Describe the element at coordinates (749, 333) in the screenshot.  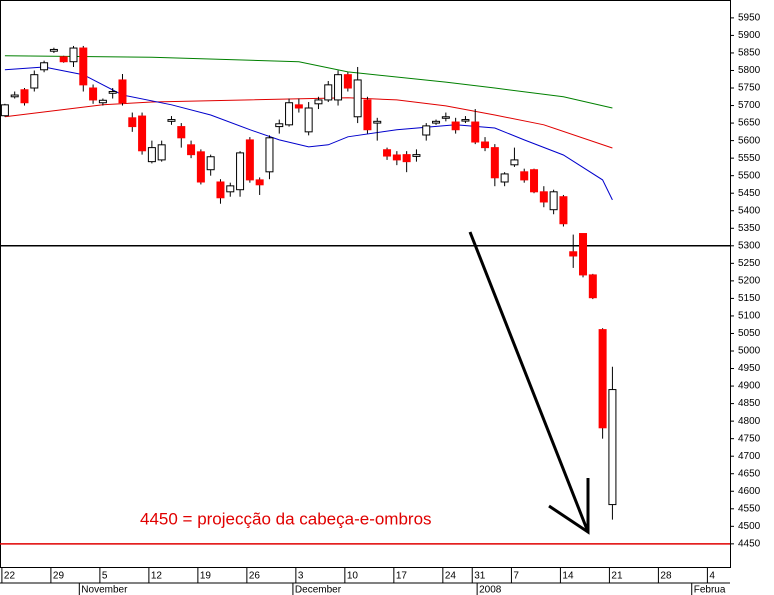
I see `y-tick-label: 5050` at that location.